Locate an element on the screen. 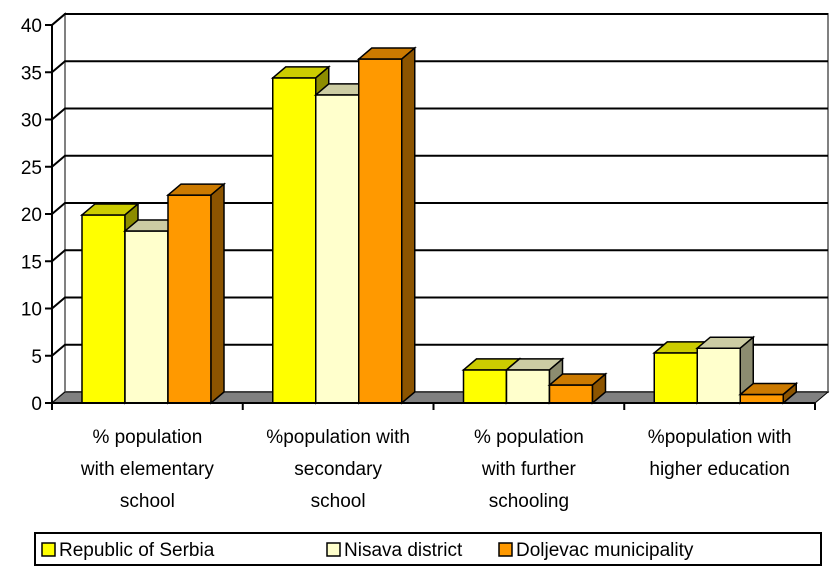  x-category-label: with elementary is located at coordinates (147, 469).